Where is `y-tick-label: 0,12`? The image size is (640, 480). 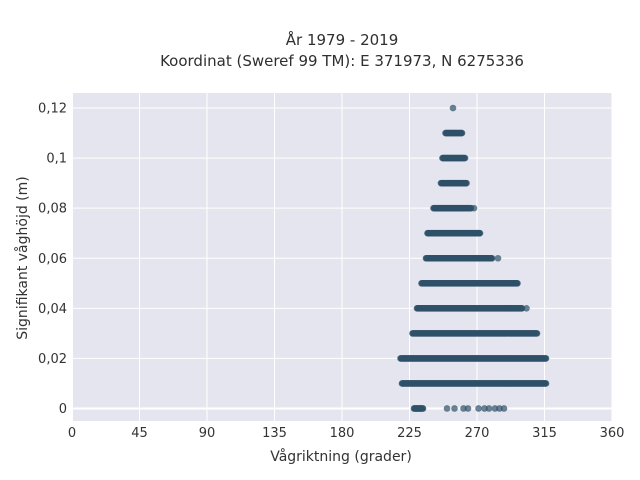 y-tick-label: 0,12 is located at coordinates (52, 109).